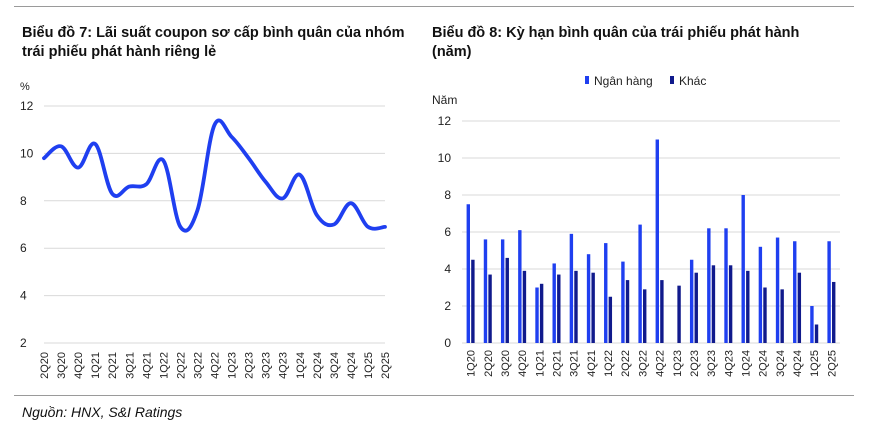 The width and height of the screenshot is (870, 427). What do you see at coordinates (386, 365) in the screenshot?
I see `x-tick-label: 2Q25` at bounding box center [386, 365].